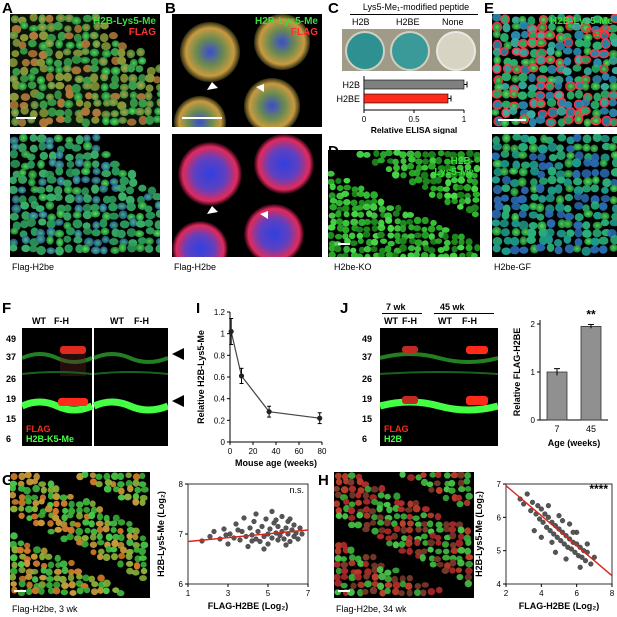 The image size is (617, 617). I want to click on overlay-e-red: FLAG, so click(599, 32).